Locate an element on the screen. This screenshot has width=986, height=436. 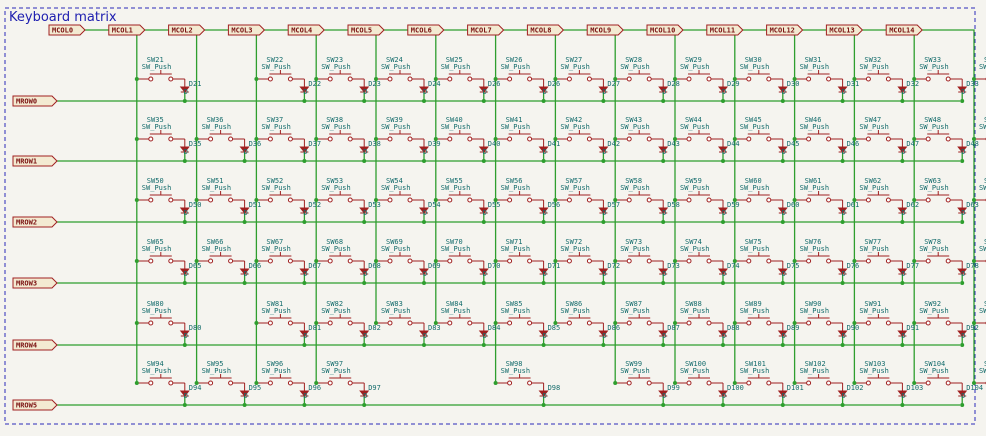
row-label-mrow3: MROW3 is located at coordinates (35, 283).